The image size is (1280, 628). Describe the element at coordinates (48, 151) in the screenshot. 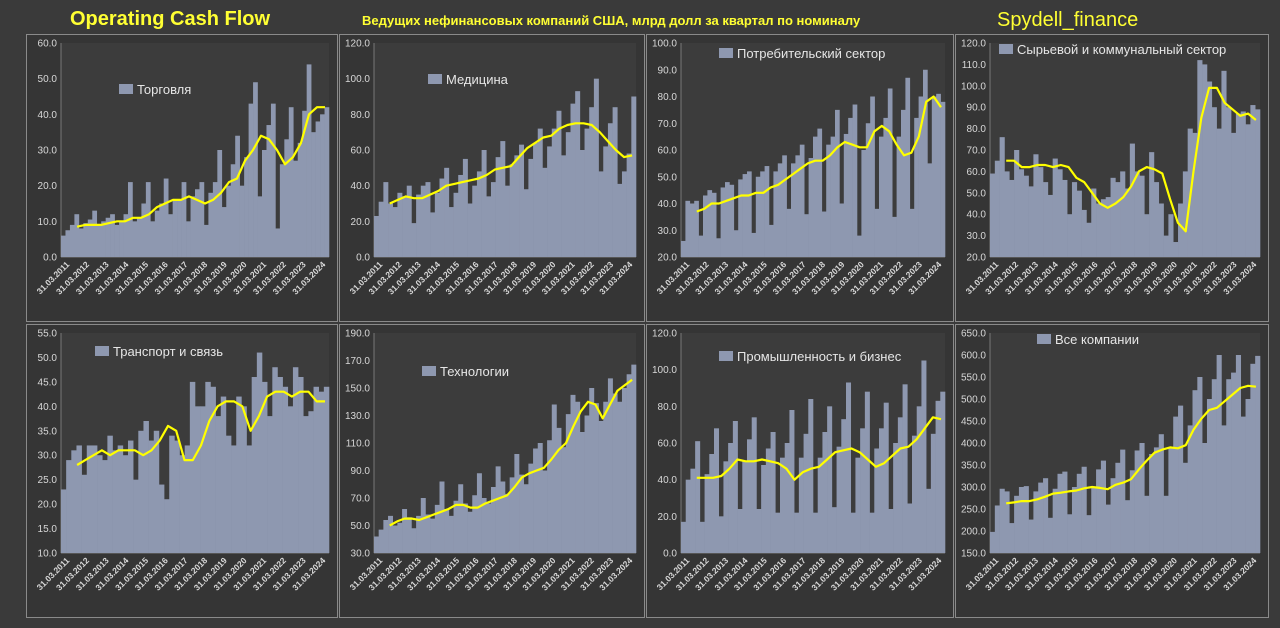

I see `y-tick-label: 30.0` at that location.